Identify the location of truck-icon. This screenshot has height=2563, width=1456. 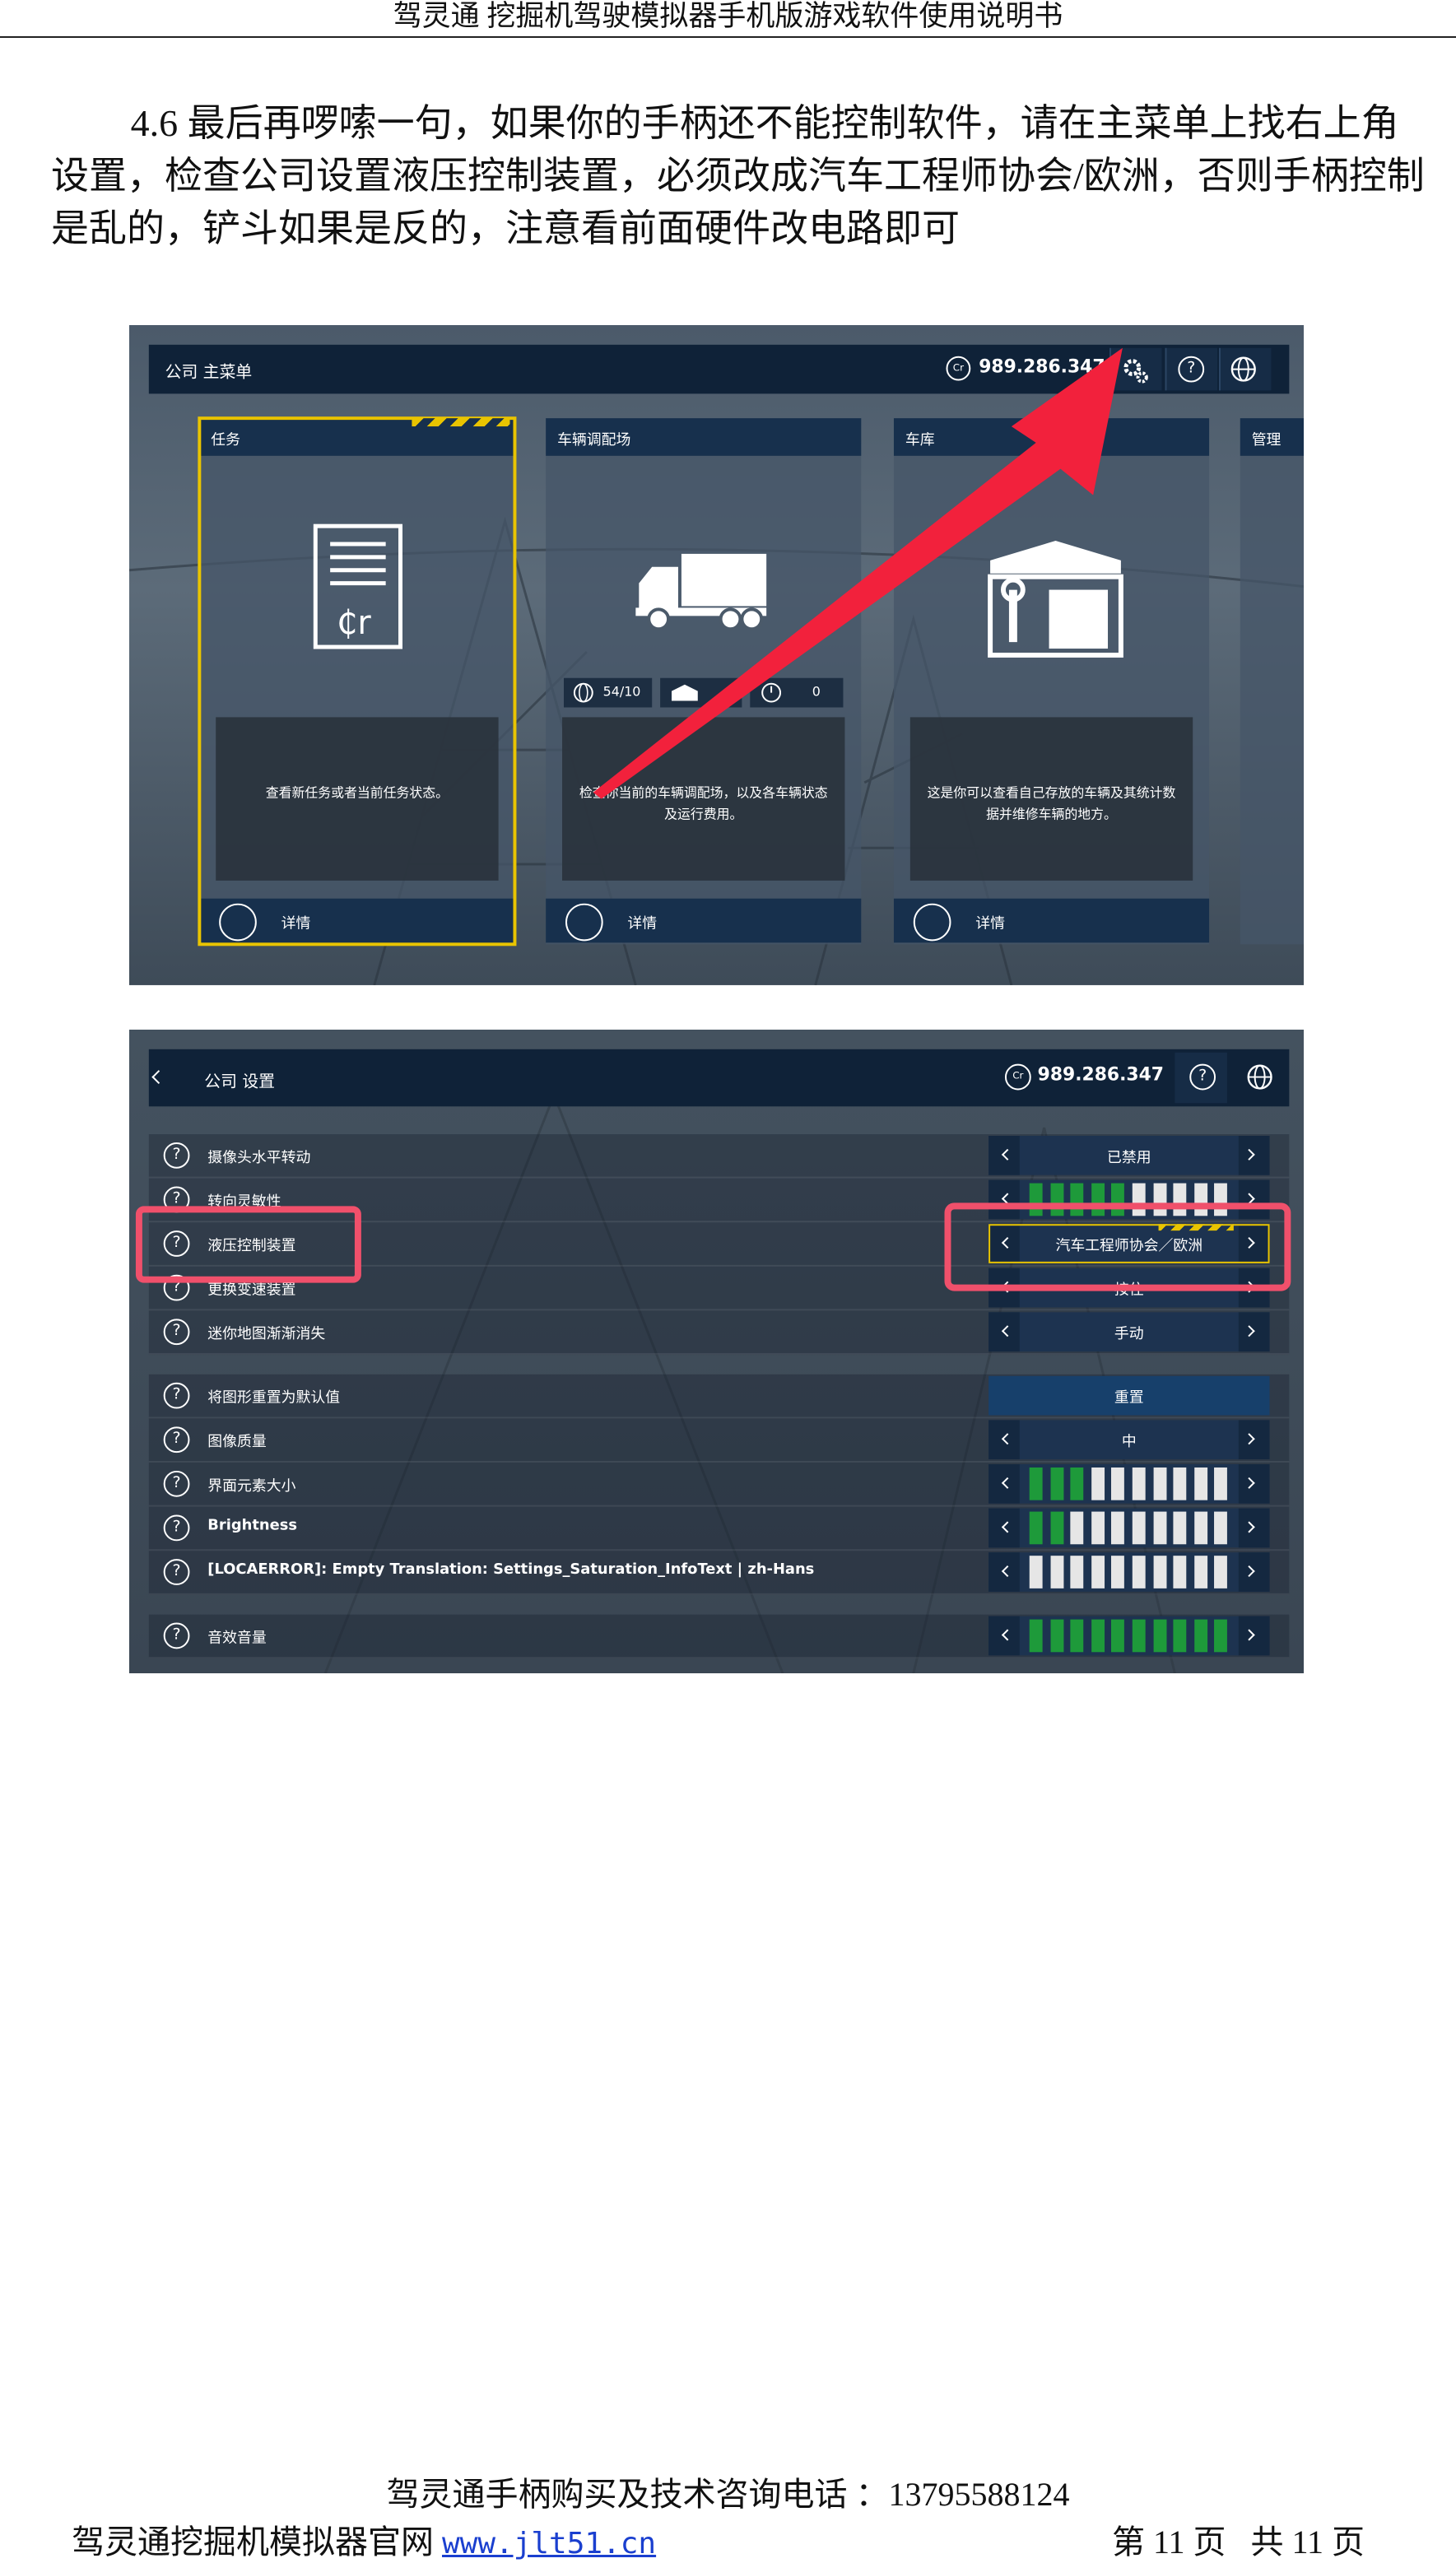
(701, 592).